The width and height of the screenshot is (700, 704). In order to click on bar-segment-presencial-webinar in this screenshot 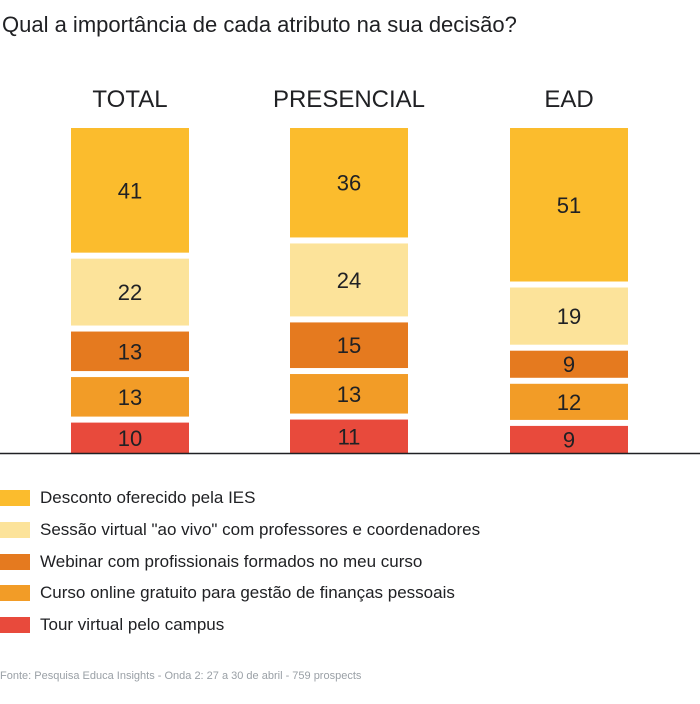, I will do `click(349, 345)`.